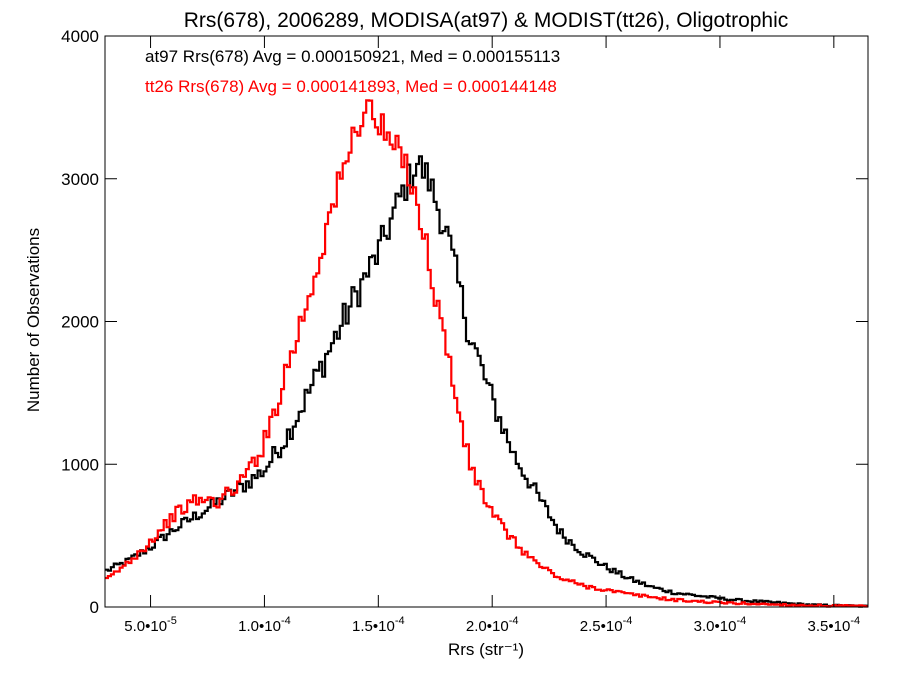 The height and width of the screenshot is (675, 900). Describe the element at coordinates (492, 625) in the screenshot. I see `x-tick-label: 2.0•10-4` at that location.